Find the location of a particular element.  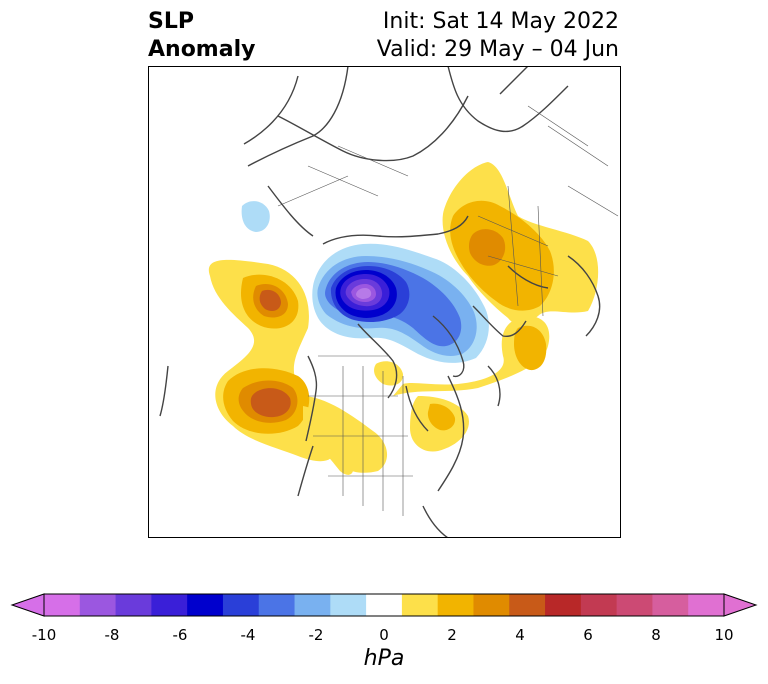

colorbar-tick-label: -10 is located at coordinates (44, 635).